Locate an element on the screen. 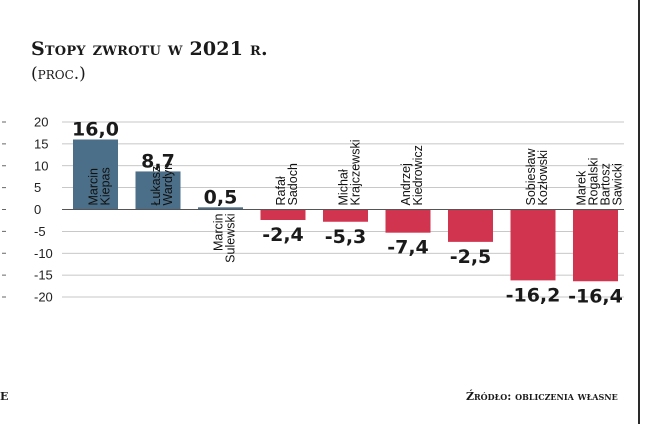 This screenshot has height=424, width=664. y-tick-label: 0 is located at coordinates (37, 209).